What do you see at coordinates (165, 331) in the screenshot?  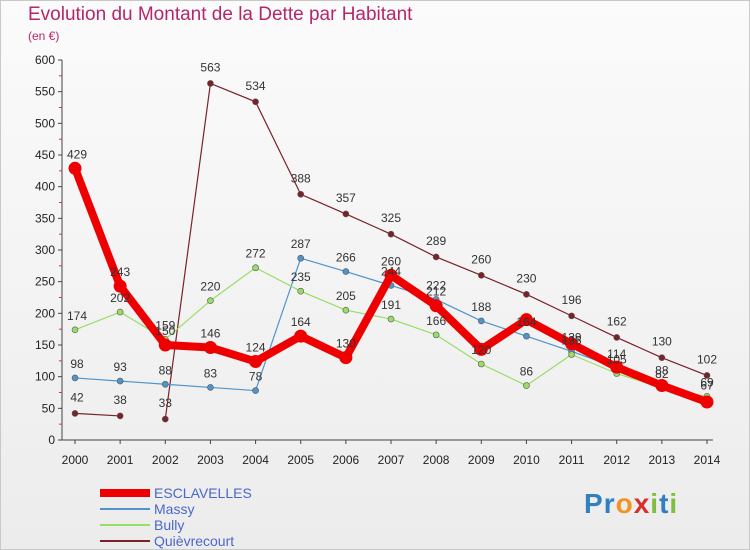 I see `data-label: 150` at bounding box center [165, 331].